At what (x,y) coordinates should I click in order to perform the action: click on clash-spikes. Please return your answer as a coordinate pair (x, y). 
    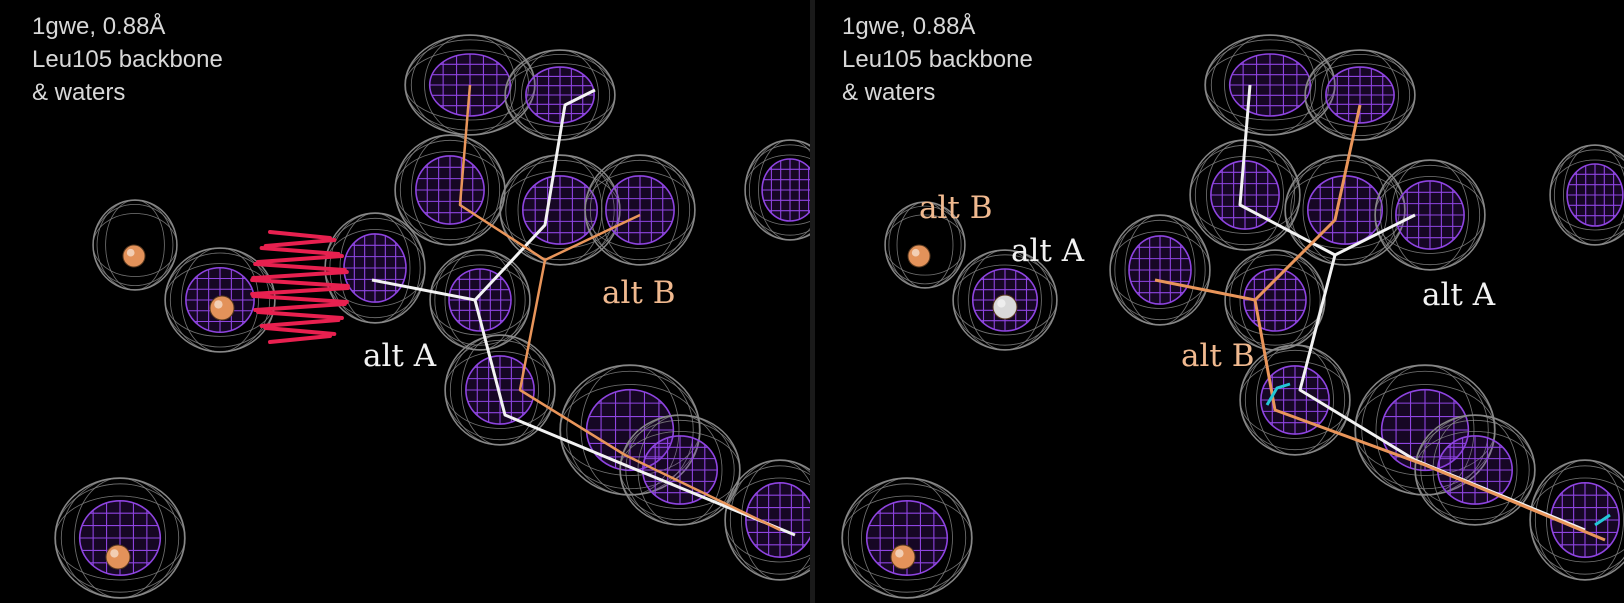
    Looking at the image, I should click on (300, 287).